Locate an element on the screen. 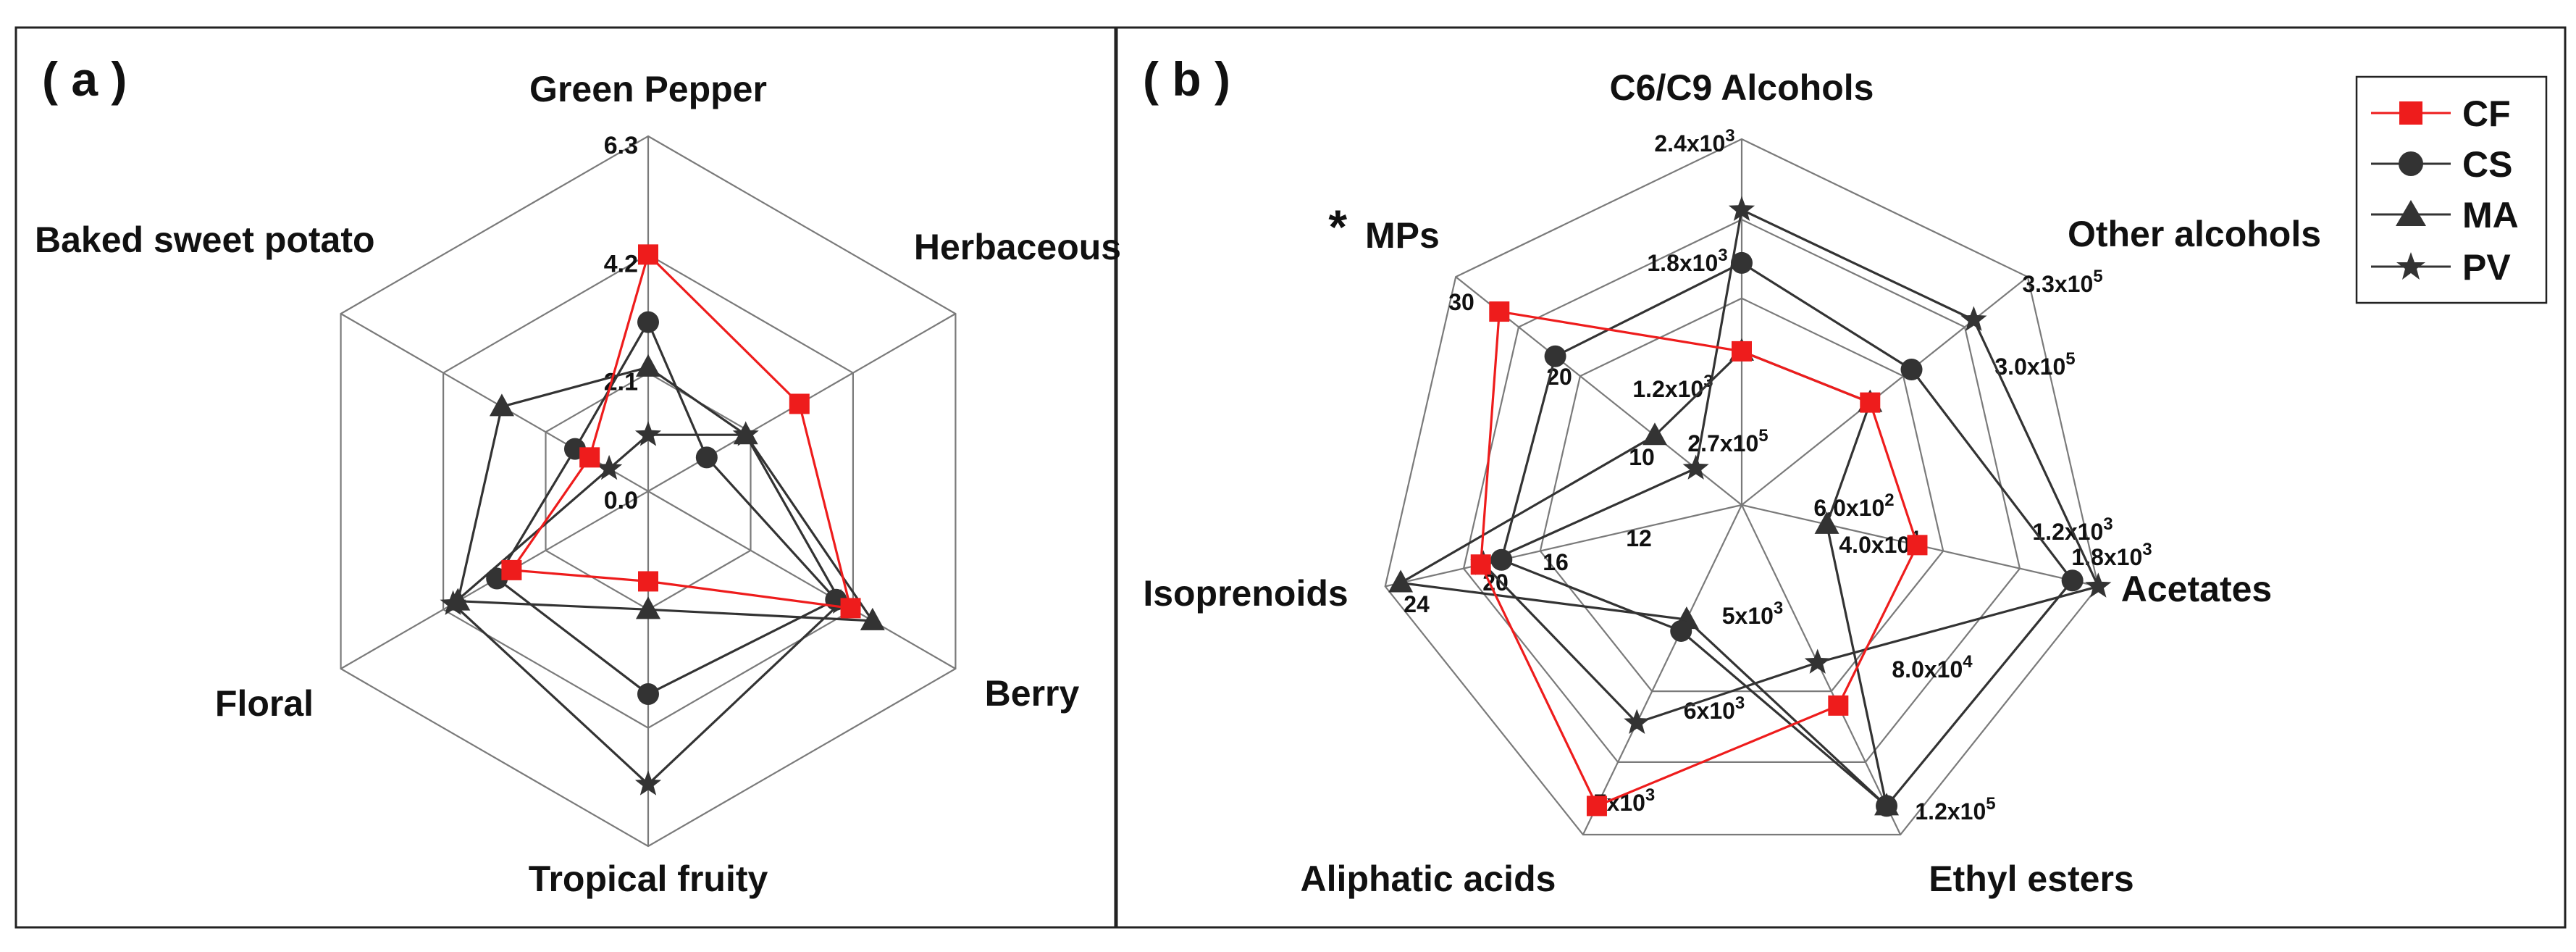 This screenshot has height=952, width=2576. tick-label-b-c6-c9-alcohols-0: 2.4x10³ is located at coordinates (1694, 141).